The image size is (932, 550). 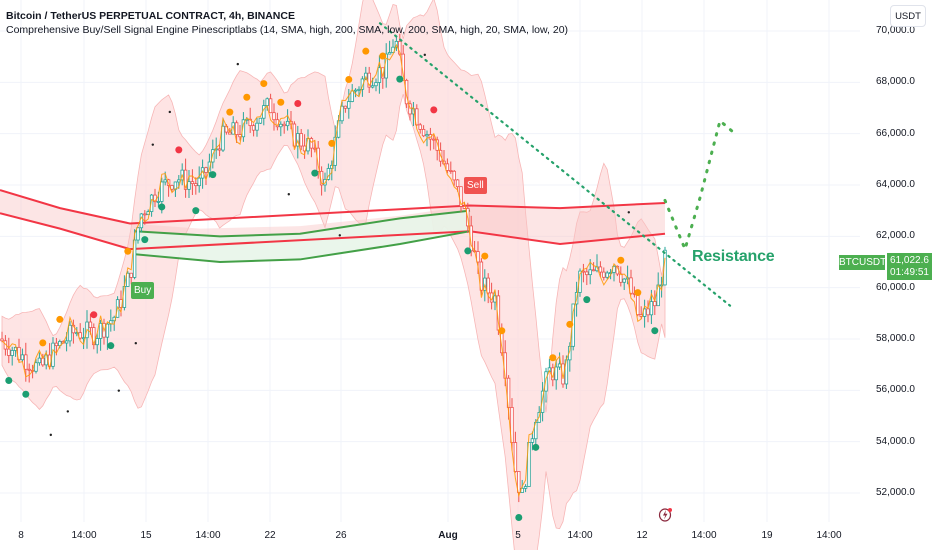 I want to click on time-scale-label: 12, so click(x=642, y=535).